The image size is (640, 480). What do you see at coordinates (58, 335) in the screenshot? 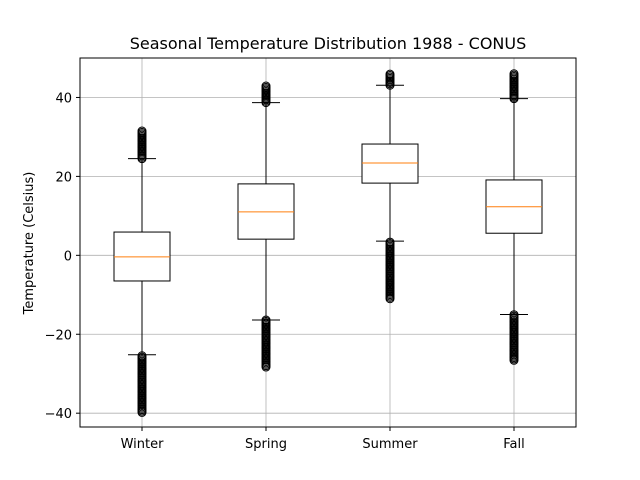
I see `y-tick-label: −20` at bounding box center [58, 335].